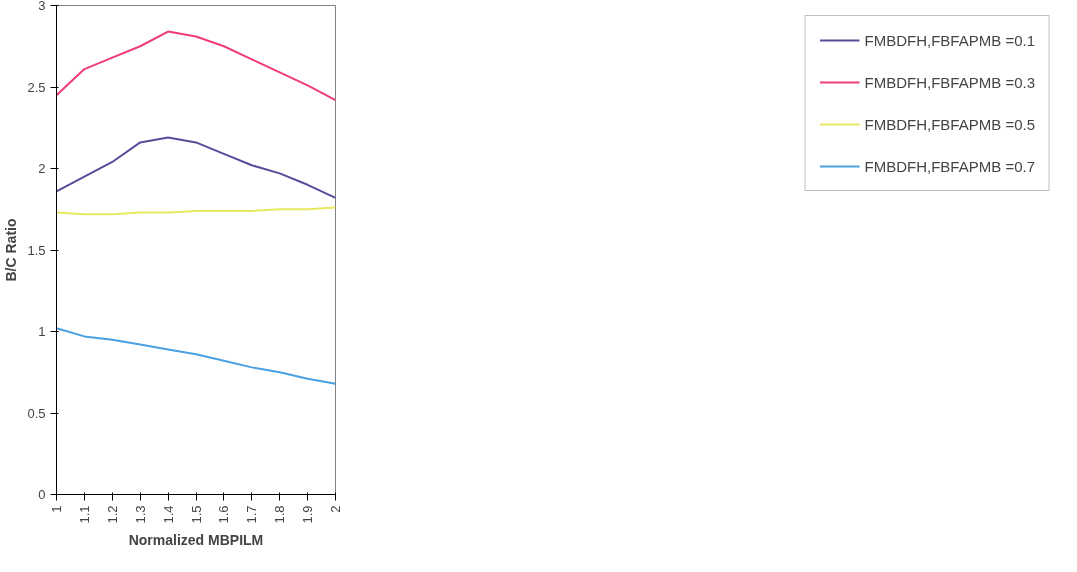 This screenshot has width=1077, height=572. What do you see at coordinates (949, 82) in the screenshot?
I see `legend-label: FMBDFH,FBFAPMB =0.3` at bounding box center [949, 82].